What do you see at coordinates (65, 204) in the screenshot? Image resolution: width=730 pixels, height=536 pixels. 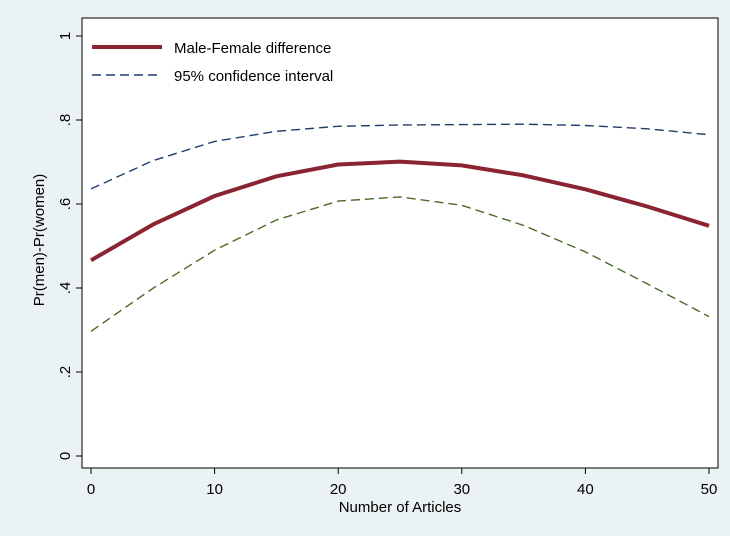 I see `y-tick-label: .6` at bounding box center [65, 204].